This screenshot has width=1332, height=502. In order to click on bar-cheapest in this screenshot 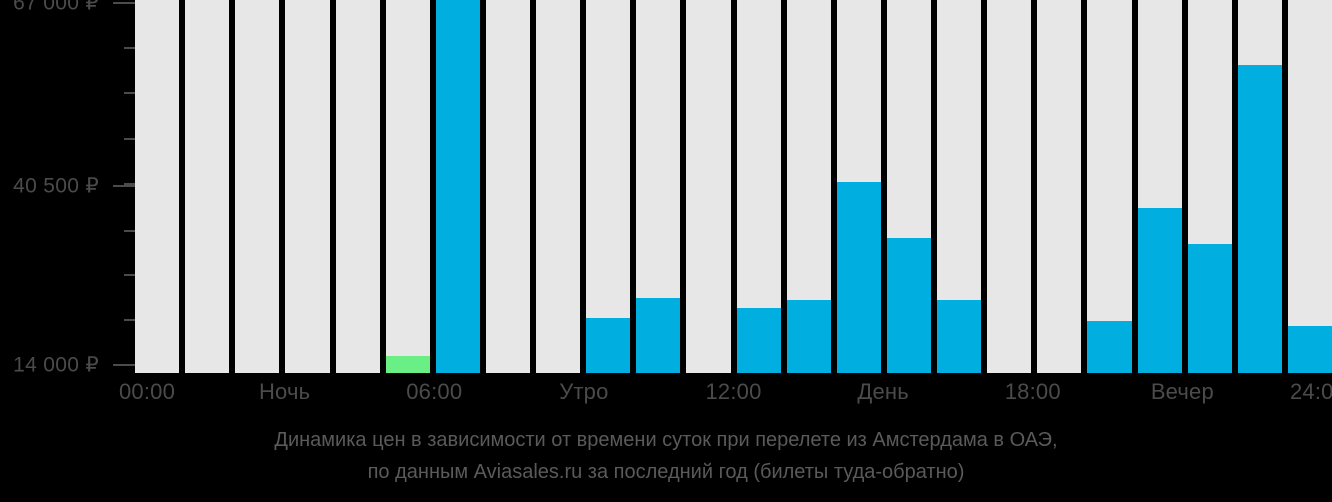, I will do `click(407, 364)`.